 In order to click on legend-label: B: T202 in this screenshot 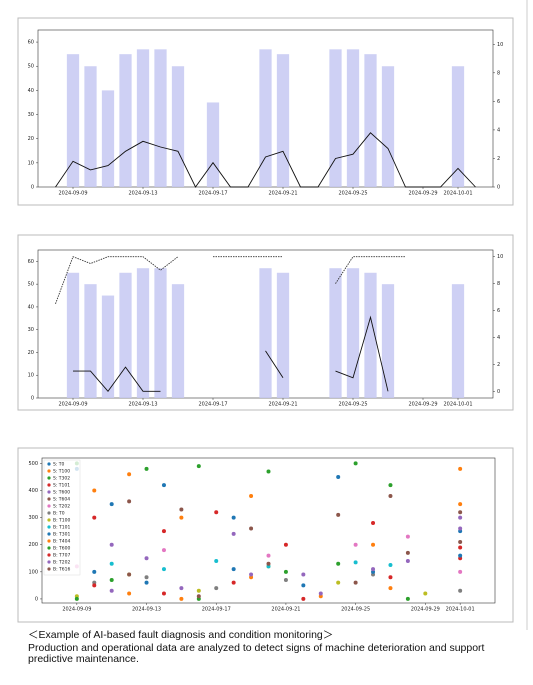, I will do `click(62, 563)`.